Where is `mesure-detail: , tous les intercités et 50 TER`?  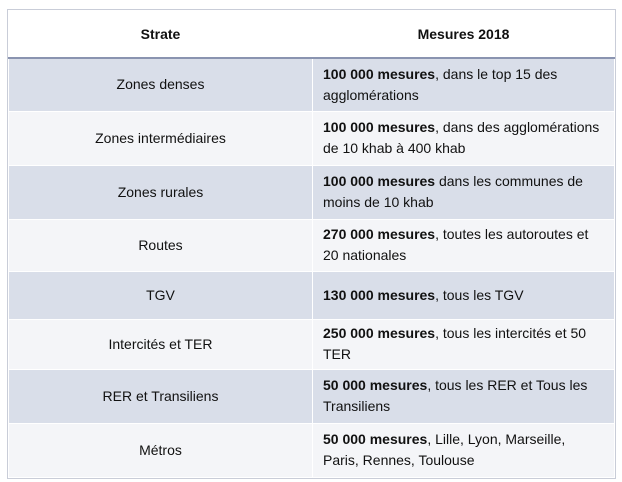 mesure-detail: , tous les intercités et 50 TER is located at coordinates (455, 343).